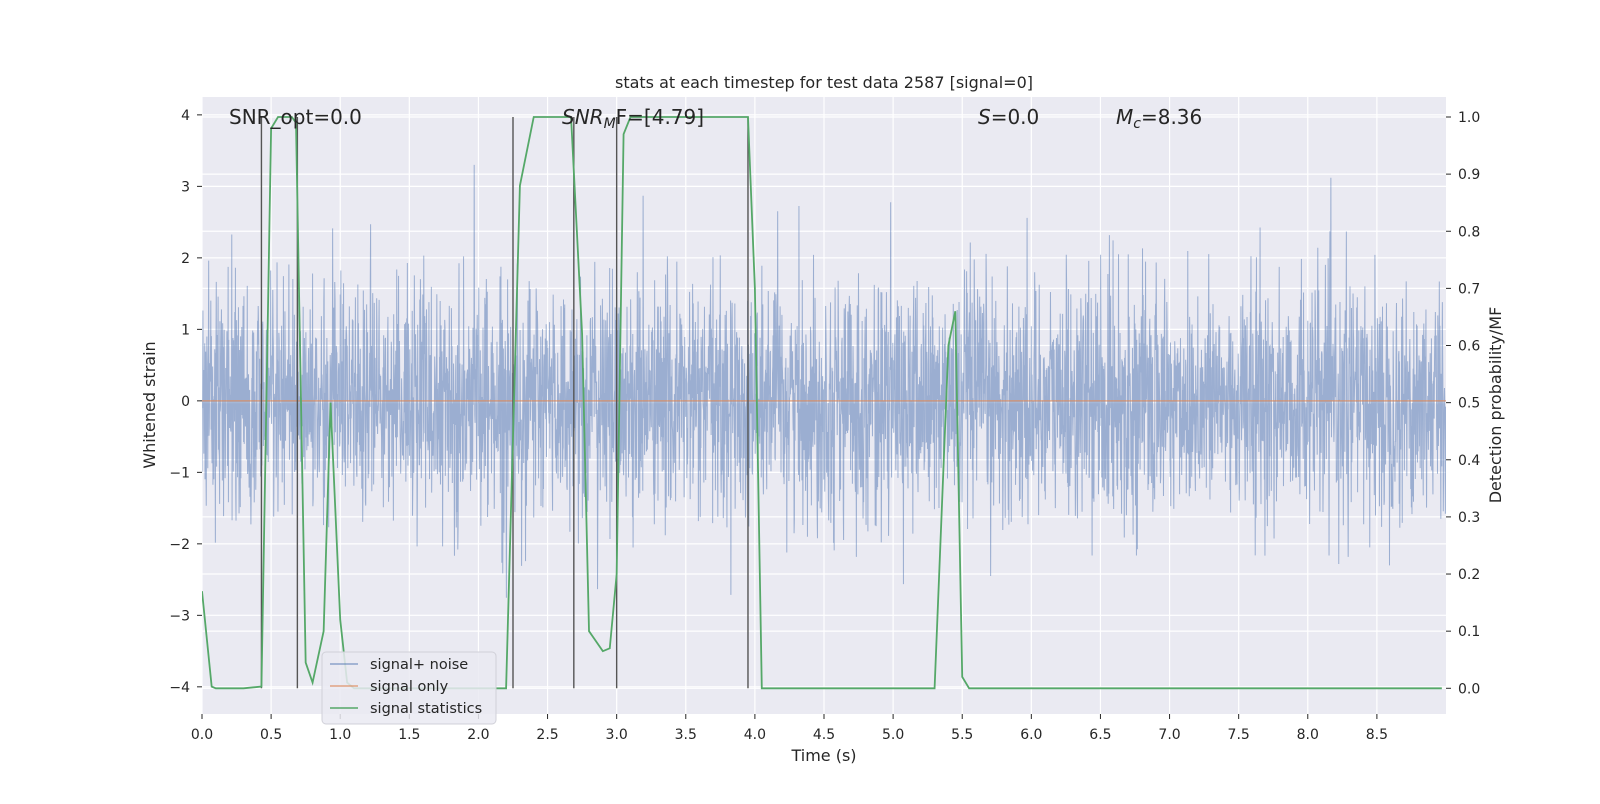 This screenshot has height=804, width=1600. Describe the element at coordinates (583, 117) in the screenshot. I see `annotation-snr-mf-pre: SNR` at that location.